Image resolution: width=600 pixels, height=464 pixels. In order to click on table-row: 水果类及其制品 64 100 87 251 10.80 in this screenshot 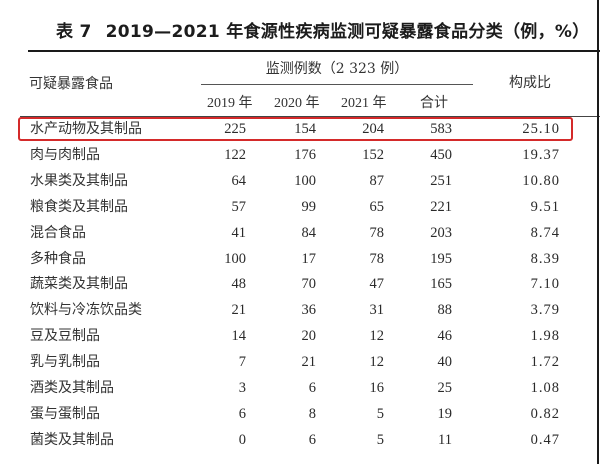, I will do `click(300, 181)`.